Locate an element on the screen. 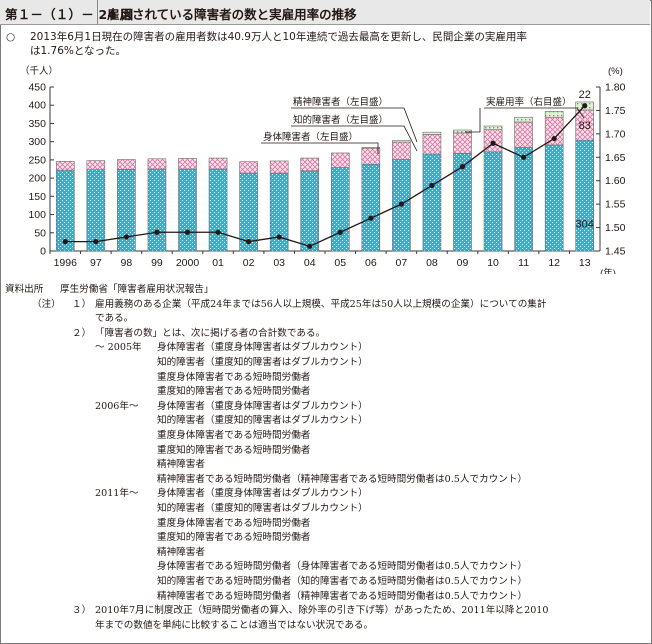 Image resolution: width=652 pixels, height=644 pixels. x-tick-label: 11 is located at coordinates (523, 263).